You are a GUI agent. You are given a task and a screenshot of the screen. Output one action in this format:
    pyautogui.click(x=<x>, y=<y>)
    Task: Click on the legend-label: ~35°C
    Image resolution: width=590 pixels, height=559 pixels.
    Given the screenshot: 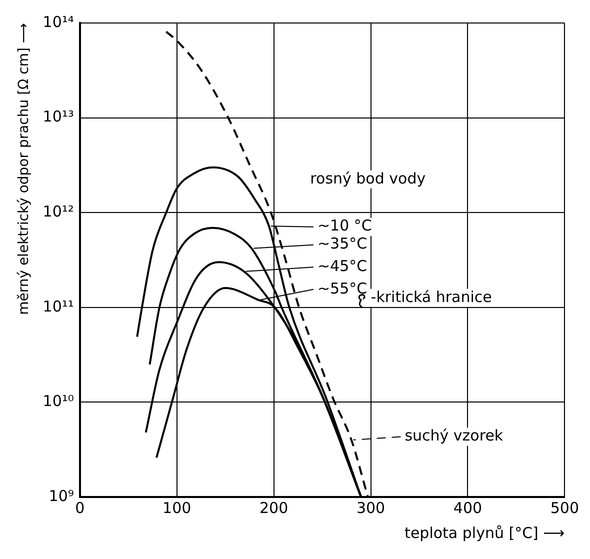 What is the action you would take?
    pyautogui.click(x=342, y=243)
    